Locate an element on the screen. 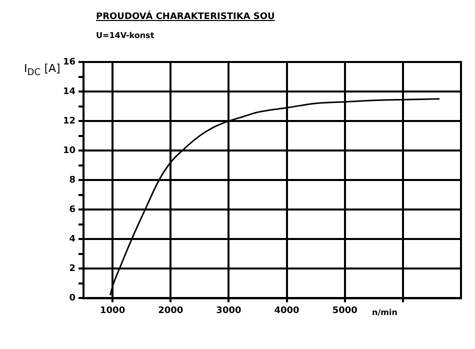  y-tick-label: 6 is located at coordinates (72, 209).